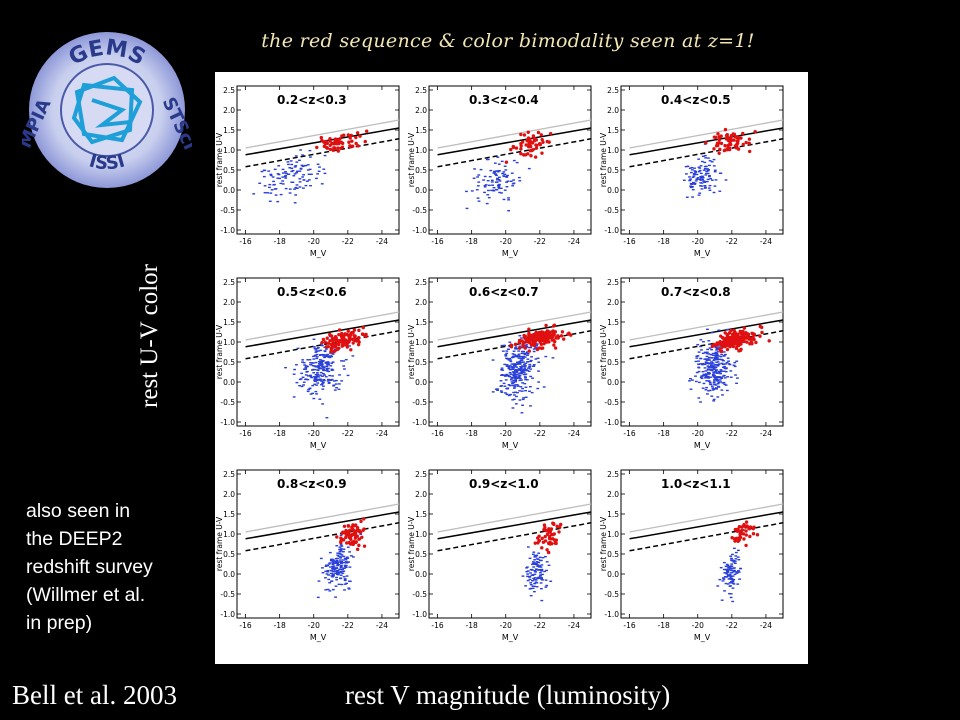  I want to click on y-tick-label: 2.5, so click(613, 282).